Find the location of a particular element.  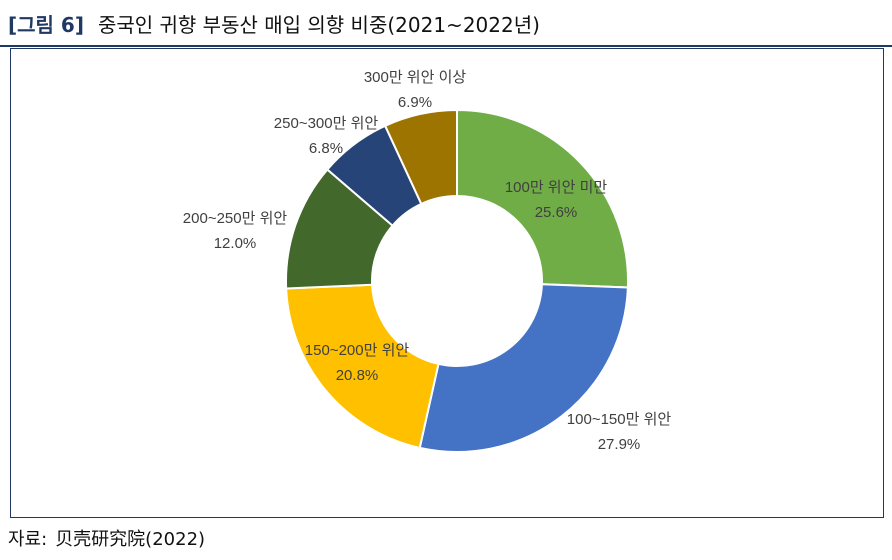

slice-value-label: 25.6% is located at coordinates (556, 212).